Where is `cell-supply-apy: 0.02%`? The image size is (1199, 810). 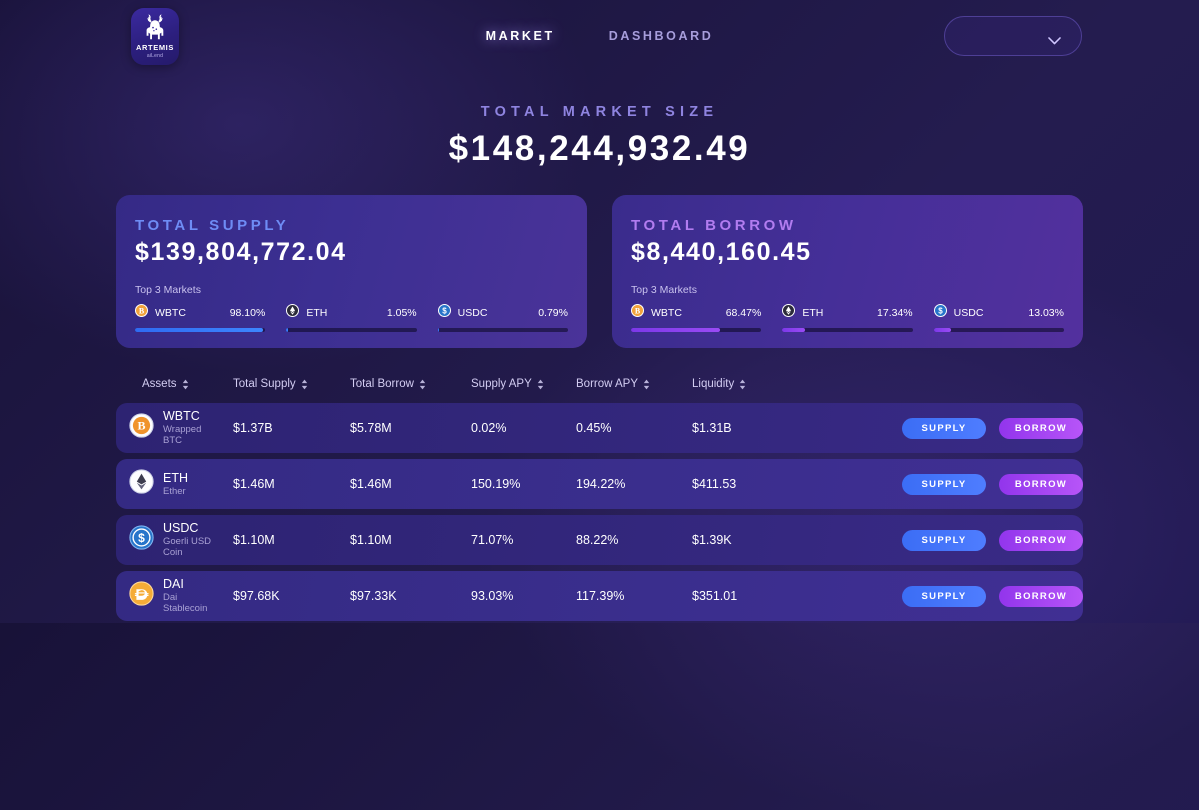 cell-supply-apy: 0.02% is located at coordinates (489, 428).